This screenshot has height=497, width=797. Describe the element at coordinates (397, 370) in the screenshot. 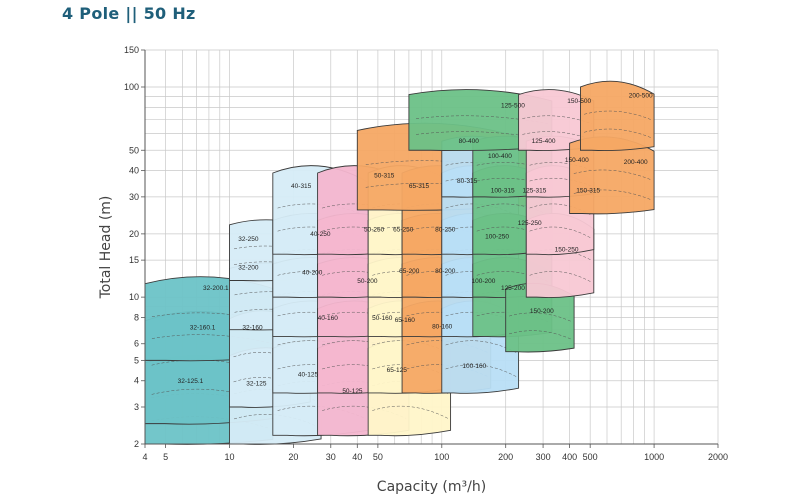

I see `zone-label: 65-125` at that location.